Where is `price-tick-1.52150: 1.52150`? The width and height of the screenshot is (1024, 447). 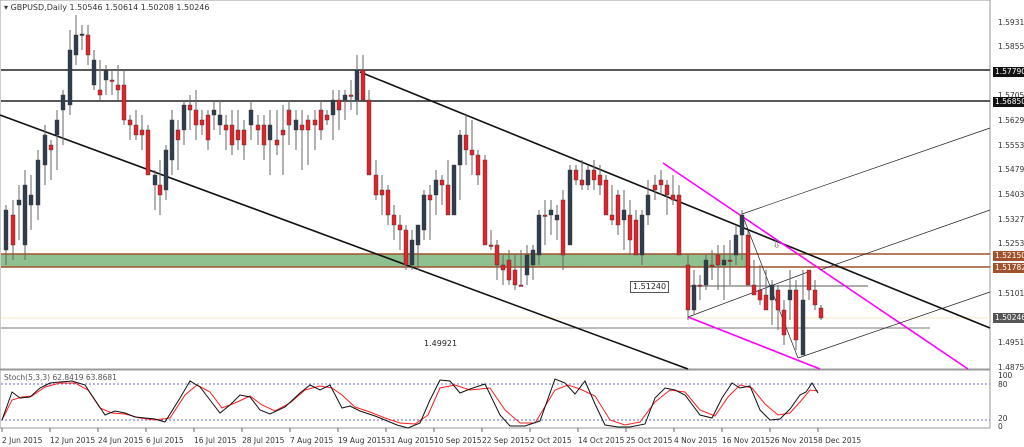 price-tick-1.52150: 1.52150 is located at coordinates (1008, 255).